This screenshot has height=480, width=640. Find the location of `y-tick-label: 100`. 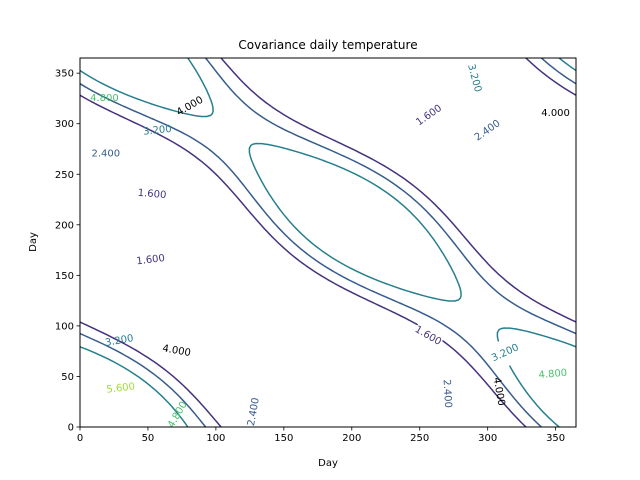

y-tick-label: 100 is located at coordinates (64, 326).